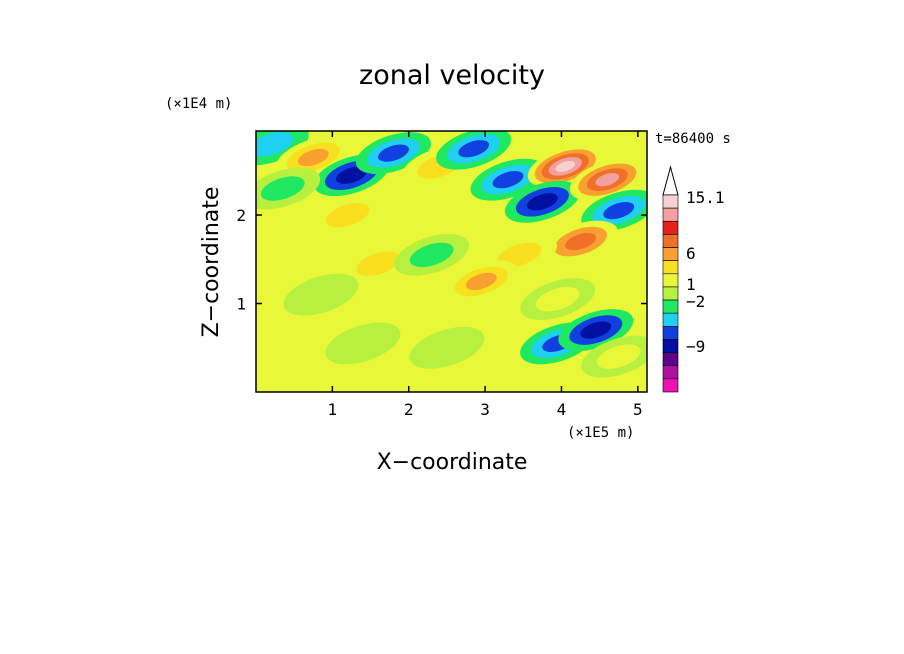 Image resolution: width=904 pixels, height=654 pixels. What do you see at coordinates (452, 75) in the screenshot?
I see `chart-title: zonal velocity` at bounding box center [452, 75].